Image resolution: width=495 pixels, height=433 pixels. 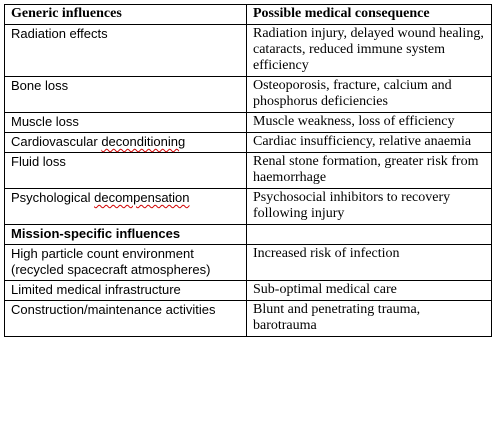 What do you see at coordinates (125, 170) in the screenshot?
I see `influence-cell: Fluid loss` at bounding box center [125, 170].